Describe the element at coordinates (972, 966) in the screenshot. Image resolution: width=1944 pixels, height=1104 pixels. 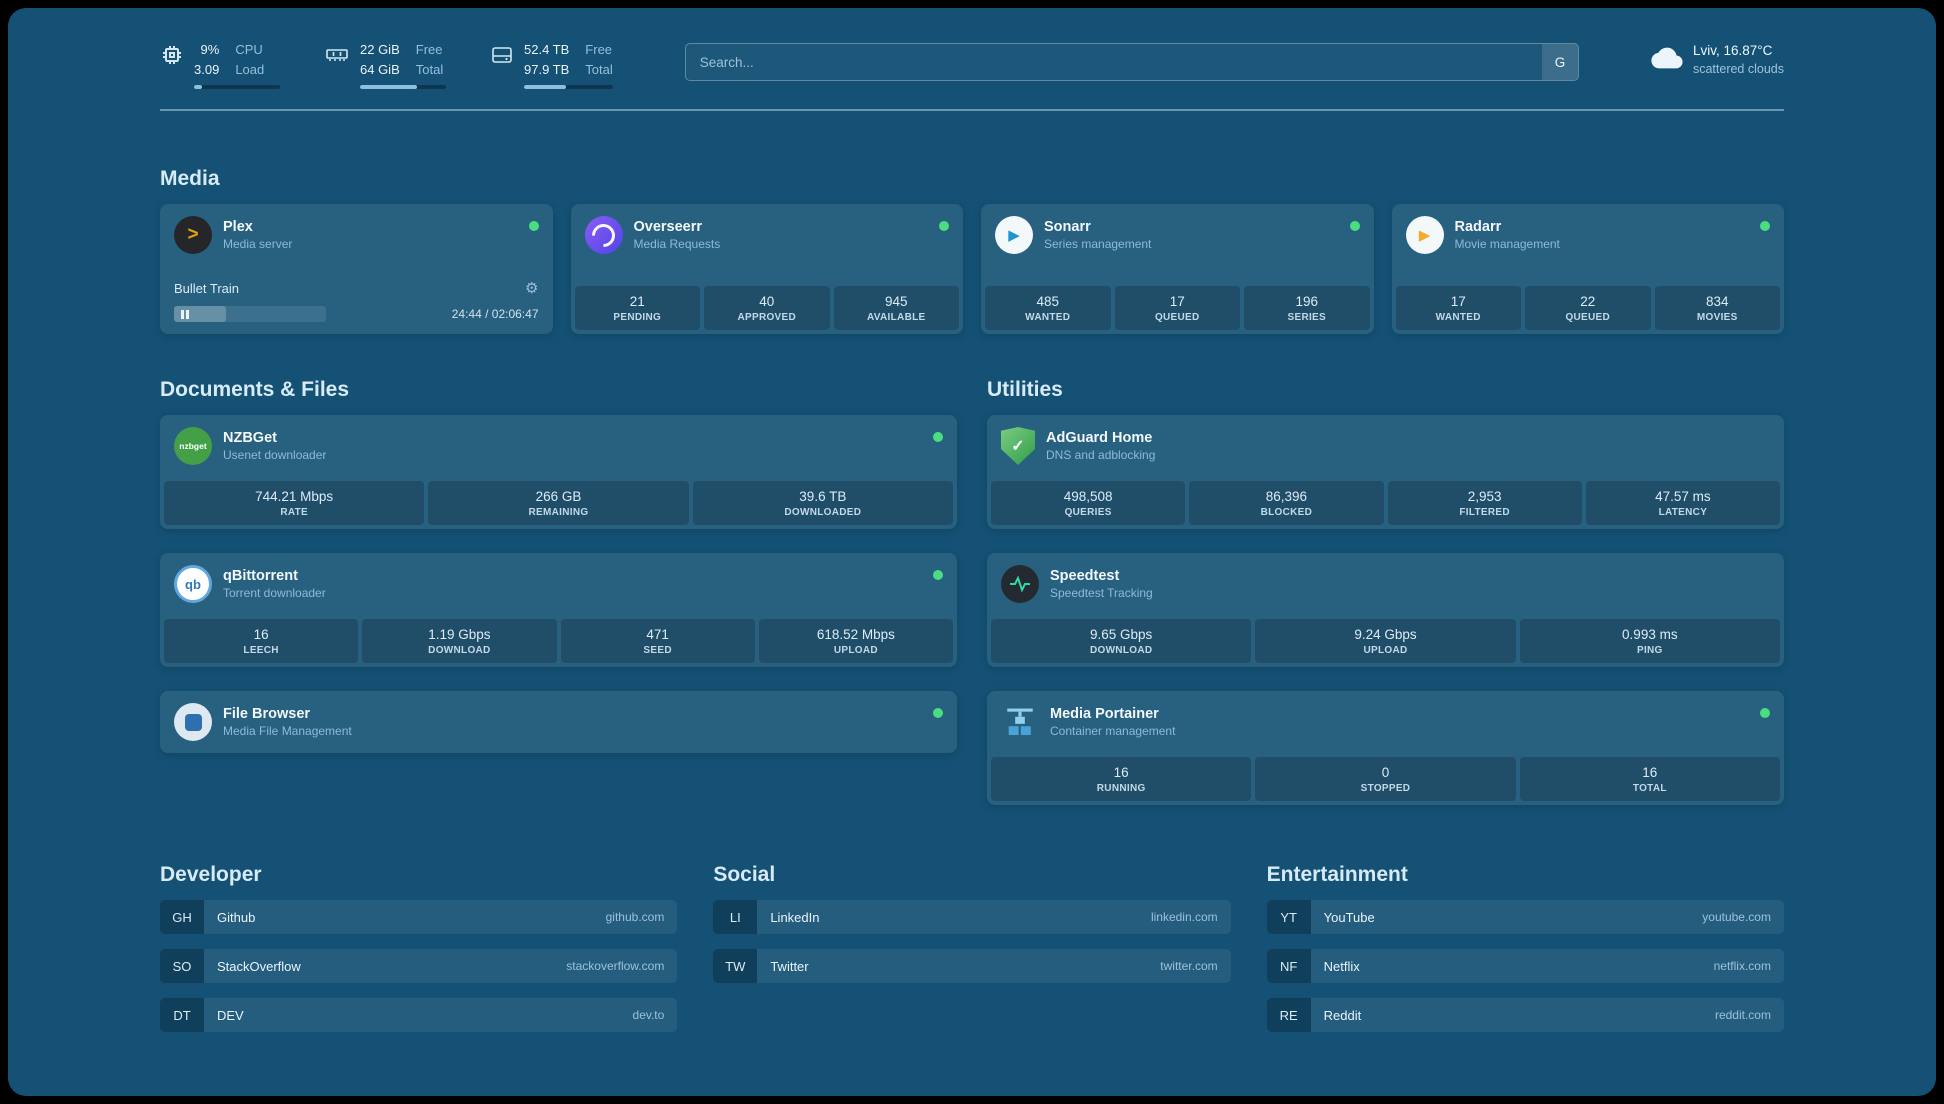
I see `bookmark-twitter: TW Twitter twitter.com` at that location.